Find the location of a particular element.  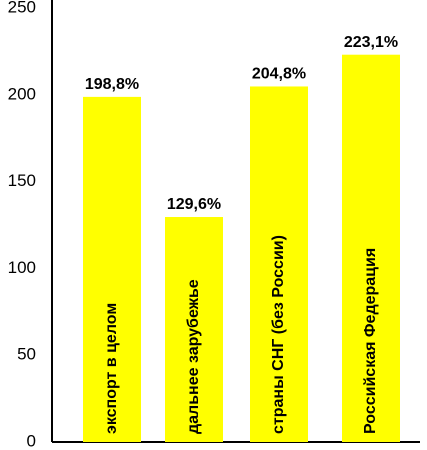

y-tick-label: 250 is located at coordinates (22, 8).